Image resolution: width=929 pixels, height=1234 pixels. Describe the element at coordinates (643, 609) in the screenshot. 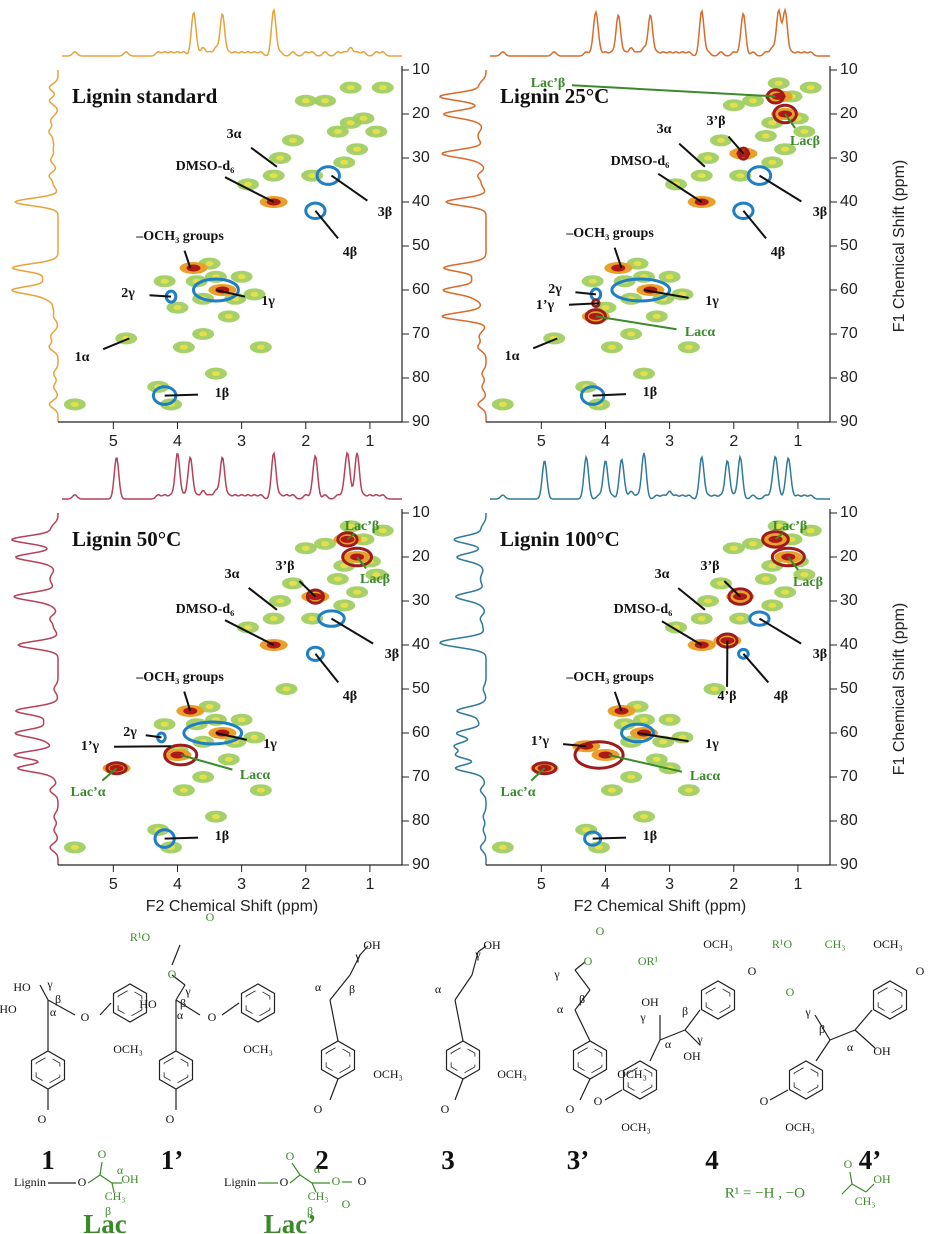

I see `annotation-label: DMSO-d₆` at that location.